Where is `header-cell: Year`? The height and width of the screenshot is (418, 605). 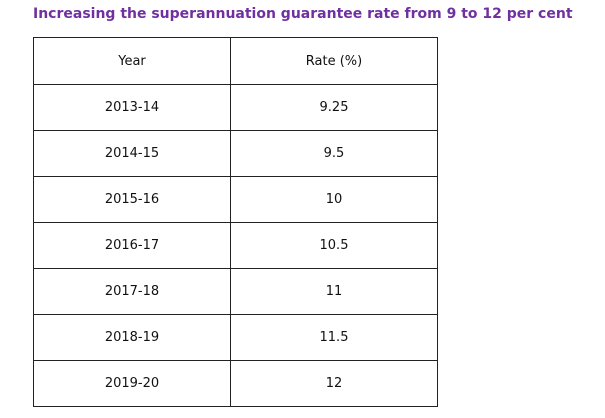
header-cell: Year is located at coordinates (132, 61).